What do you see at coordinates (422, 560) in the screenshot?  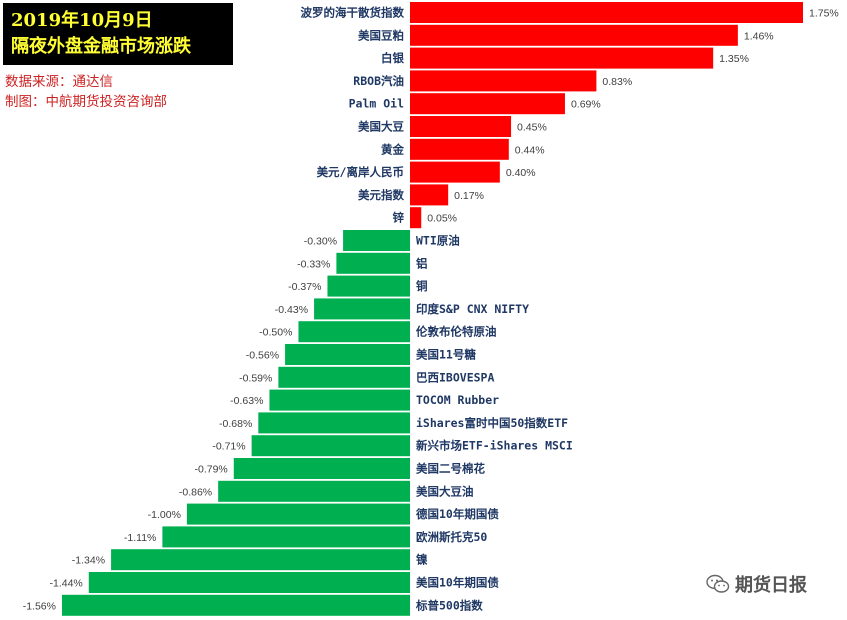 I see `category-label: 镍` at bounding box center [422, 560].